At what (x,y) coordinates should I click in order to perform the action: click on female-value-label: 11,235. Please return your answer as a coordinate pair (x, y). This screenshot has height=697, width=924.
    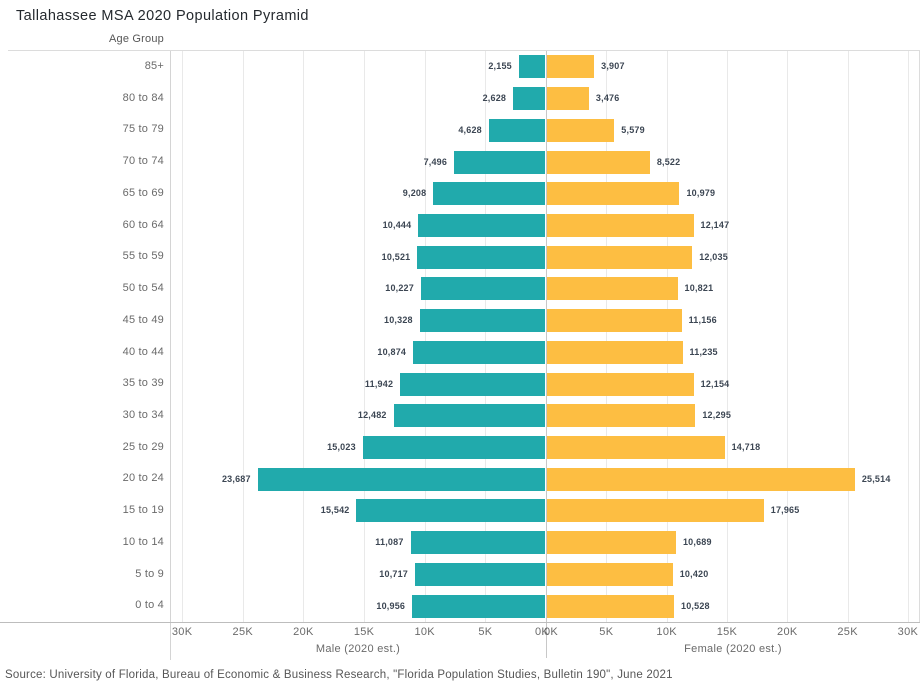
    Looking at the image, I should click on (703, 351).